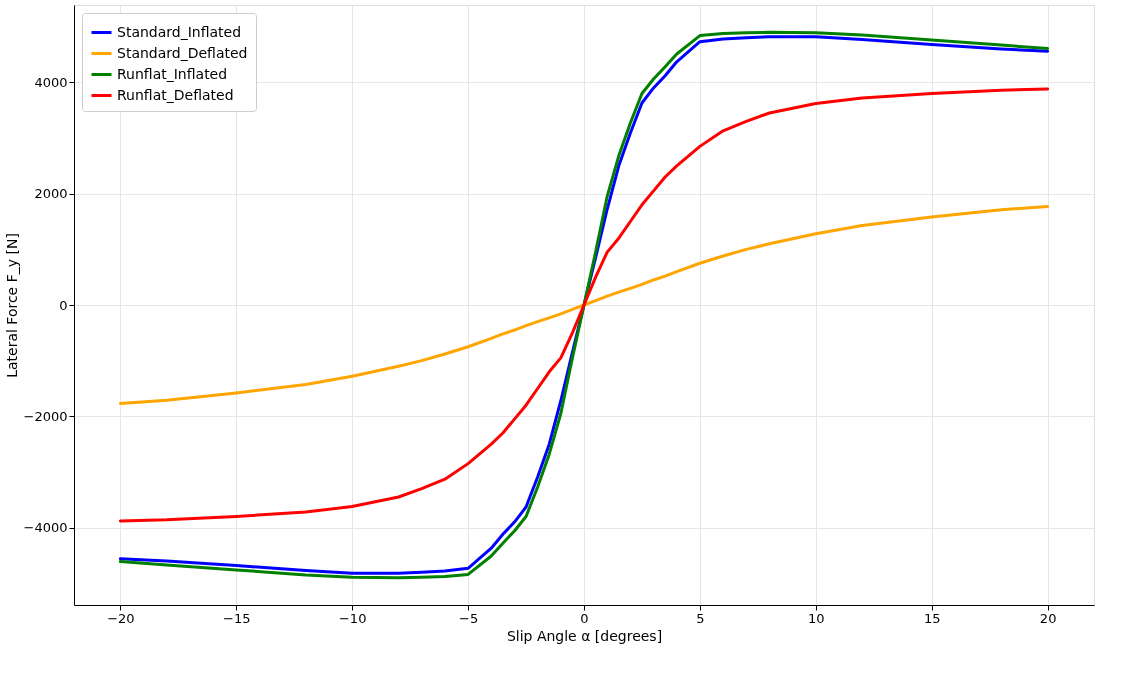 This screenshot has width=1144, height=686. What do you see at coordinates (237, 618) in the screenshot?
I see `x-tick-label: −15` at bounding box center [237, 618].